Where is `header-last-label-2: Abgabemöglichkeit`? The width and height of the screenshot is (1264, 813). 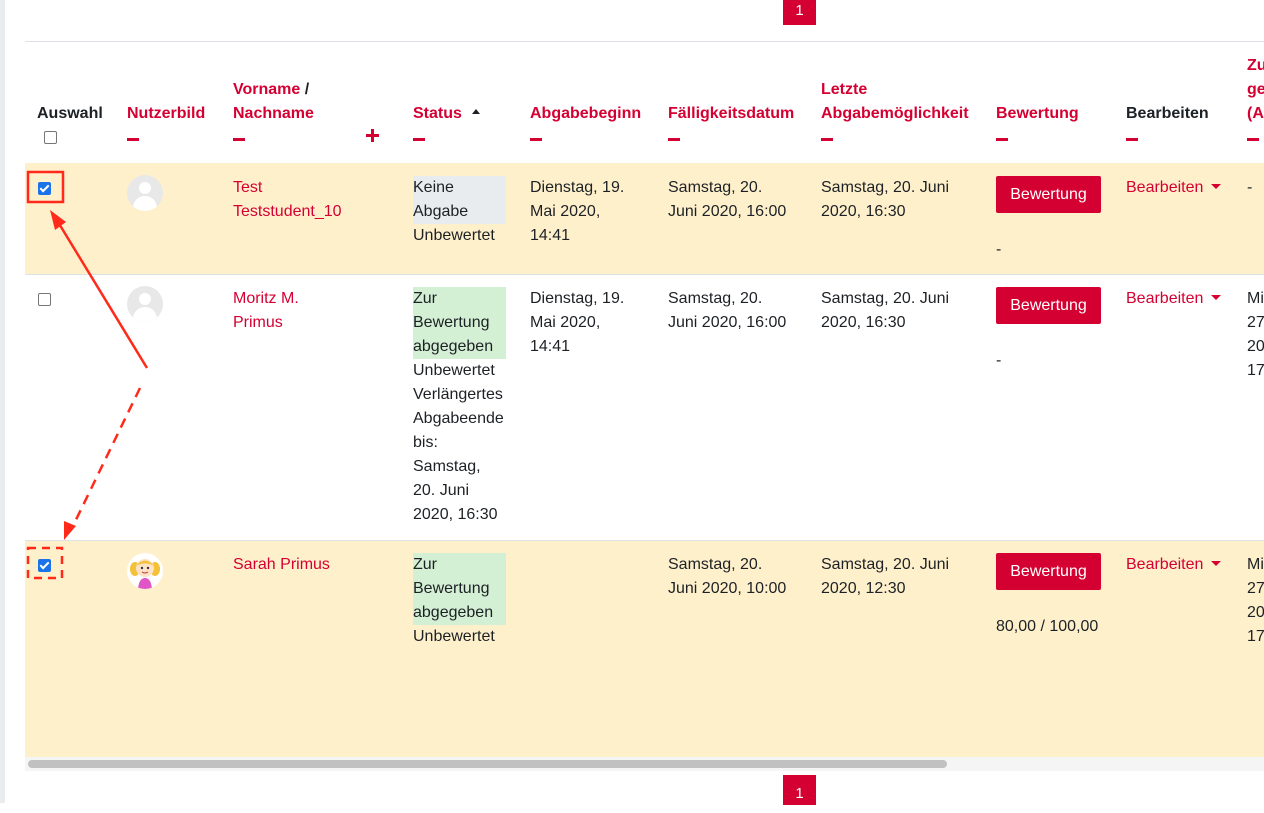
header-last-label-2: Abgabemöglichkeit is located at coordinates (895, 113).